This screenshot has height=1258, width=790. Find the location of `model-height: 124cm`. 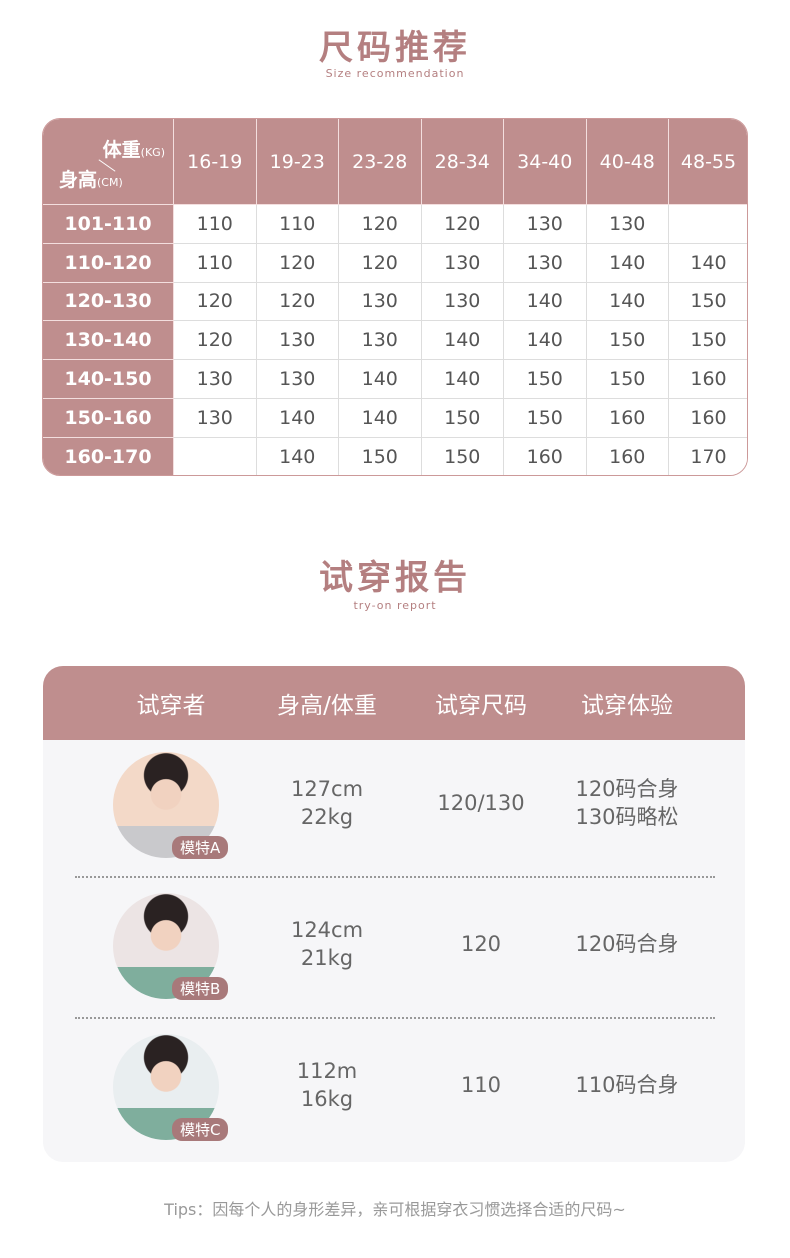

model-height: 124cm is located at coordinates (327, 930).